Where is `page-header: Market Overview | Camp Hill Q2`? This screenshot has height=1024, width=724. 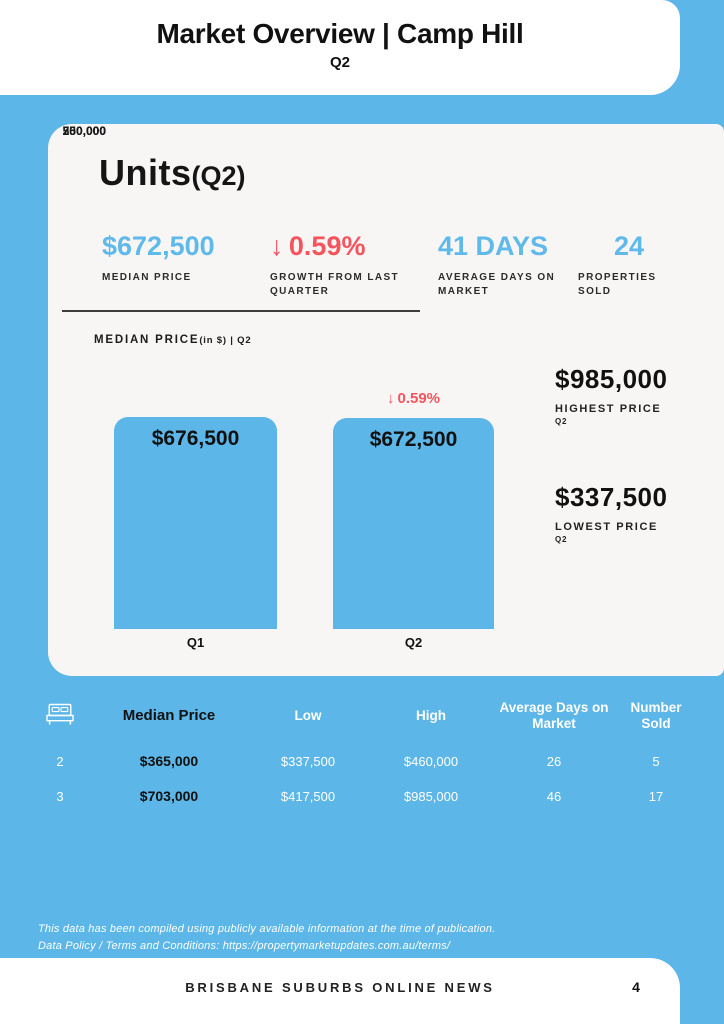 page-header: Market Overview | Camp Hill Q2 is located at coordinates (340, 47).